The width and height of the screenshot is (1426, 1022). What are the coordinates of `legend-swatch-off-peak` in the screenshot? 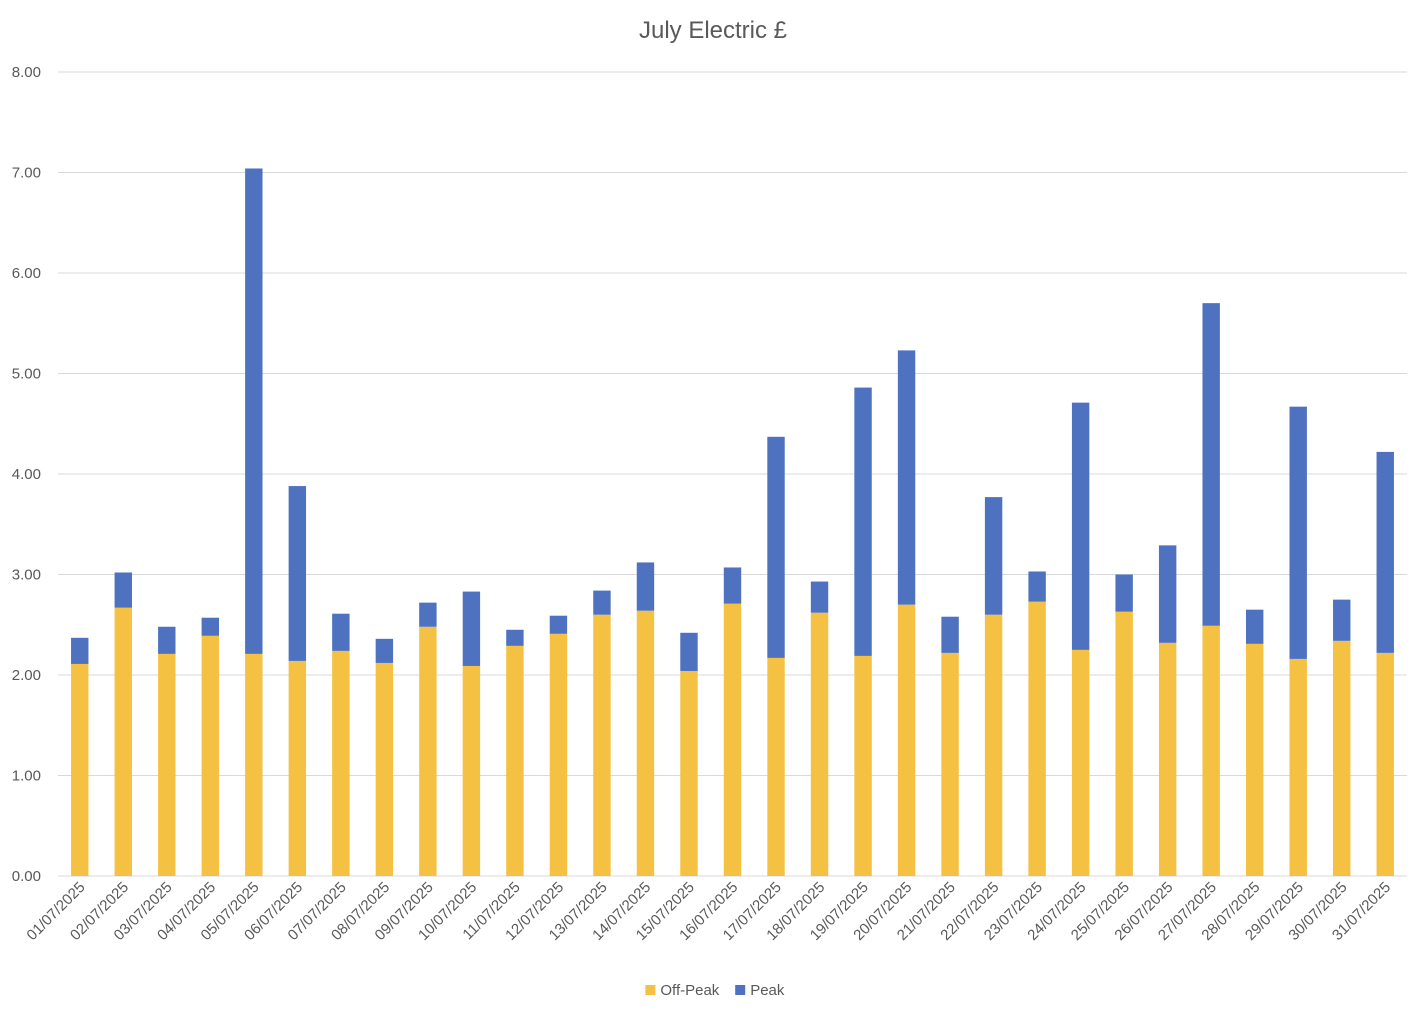 It's located at (650, 990).